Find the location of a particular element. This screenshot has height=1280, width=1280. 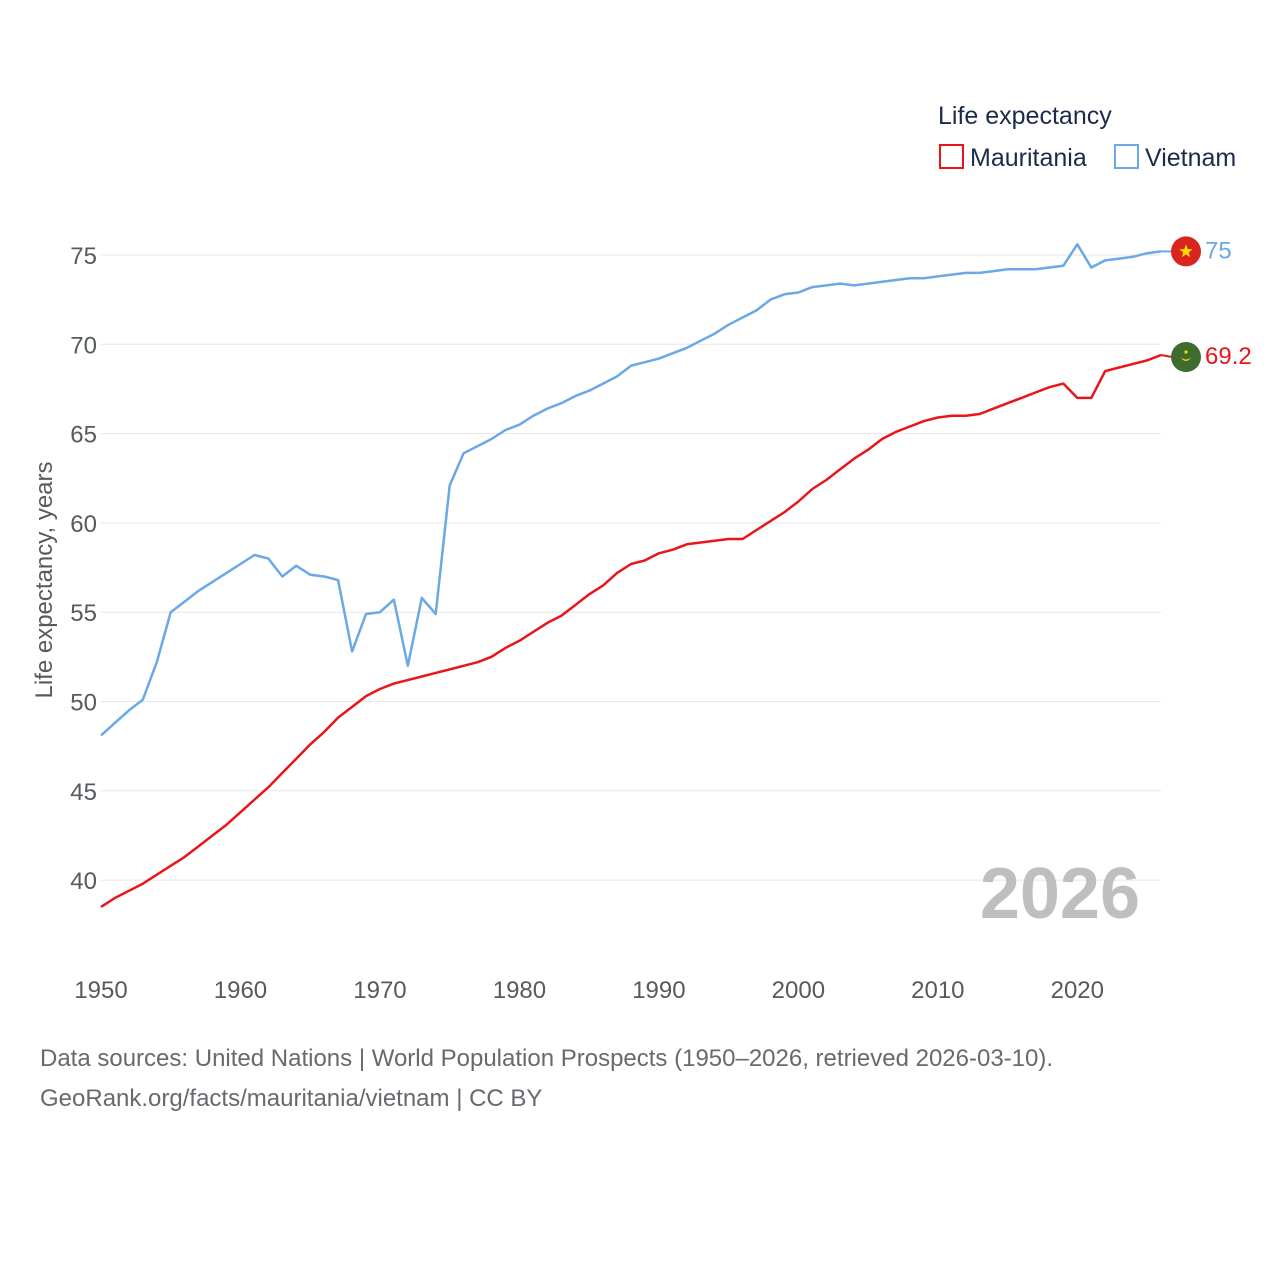

mauritania-flag-crescent is located at coordinates (1186, 359).